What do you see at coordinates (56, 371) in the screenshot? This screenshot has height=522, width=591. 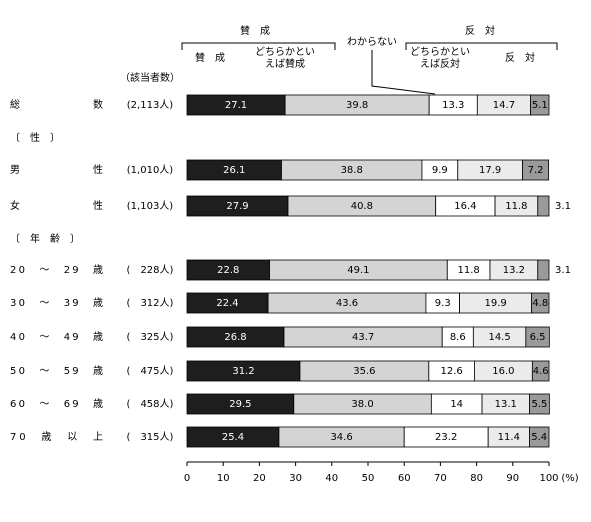 I see `category-label: 50 ～ 59 歳` at bounding box center [56, 371].